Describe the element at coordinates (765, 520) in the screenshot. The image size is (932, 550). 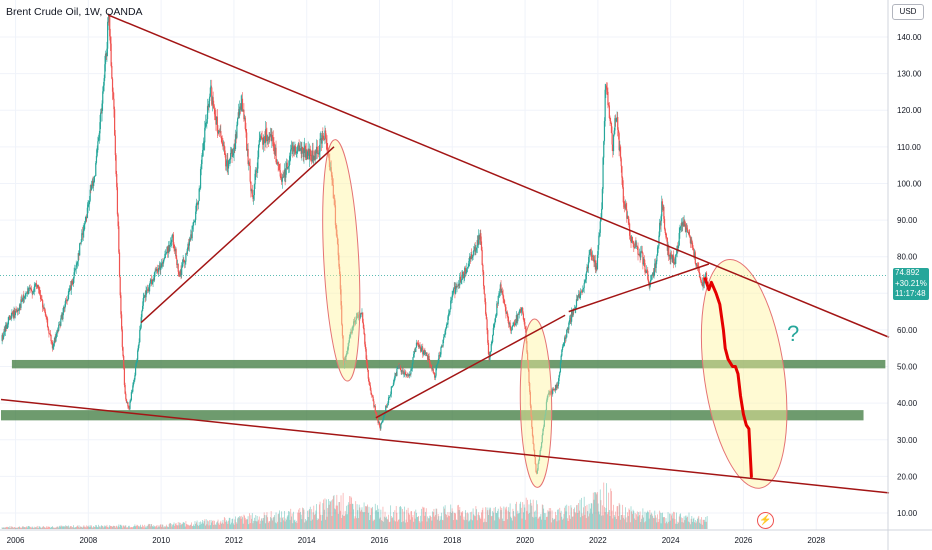
I see `flash-icon: ⚡` at that location.